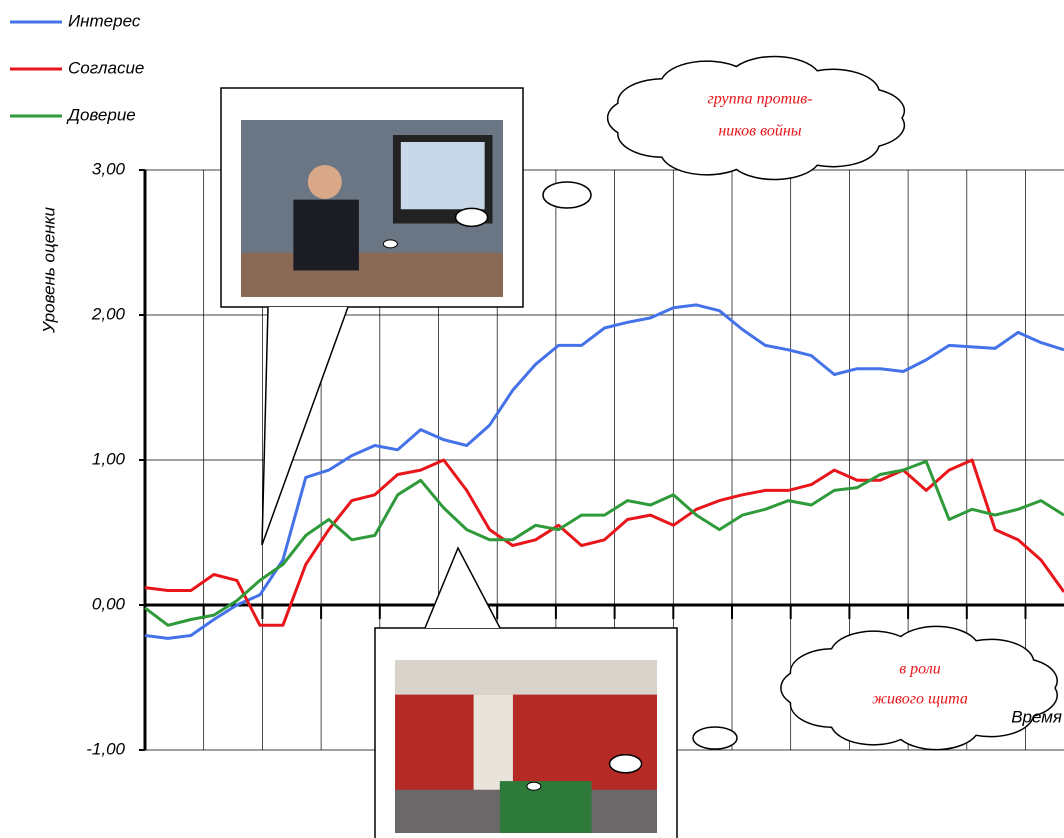 This screenshot has height=838, width=1064. What do you see at coordinates (109, 458) in the screenshot?
I see `y-tick-label: 1,00` at bounding box center [109, 458].